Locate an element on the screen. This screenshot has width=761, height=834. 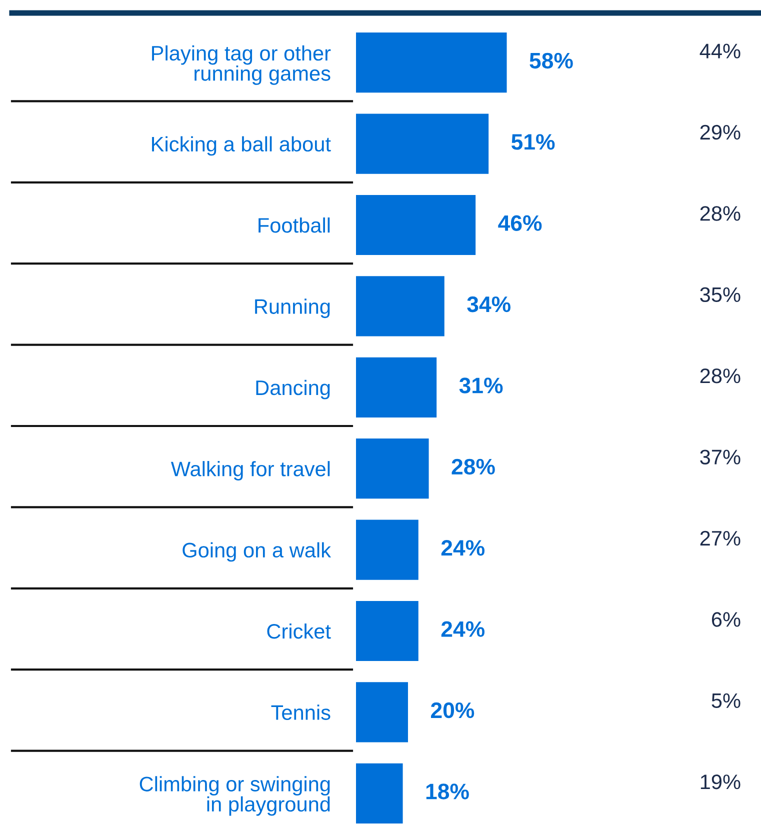
data-label: 31% is located at coordinates (481, 386).